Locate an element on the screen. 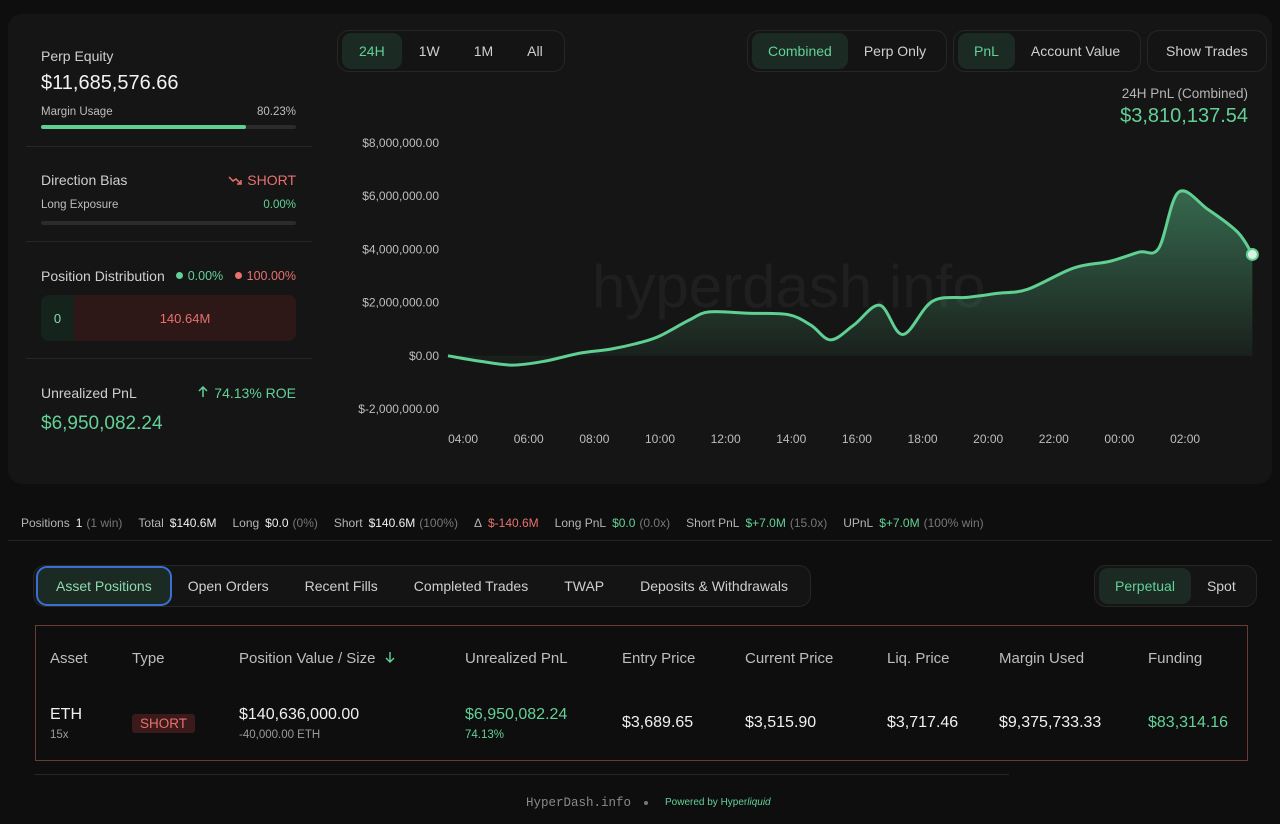 The width and height of the screenshot is (1280, 824). stat-label: Short PnL is located at coordinates (713, 523).